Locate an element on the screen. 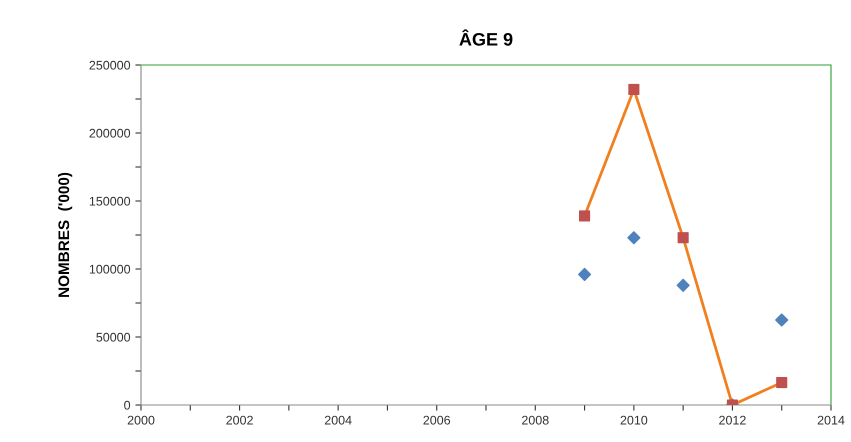  x-tick-label: 2002 is located at coordinates (239, 420).